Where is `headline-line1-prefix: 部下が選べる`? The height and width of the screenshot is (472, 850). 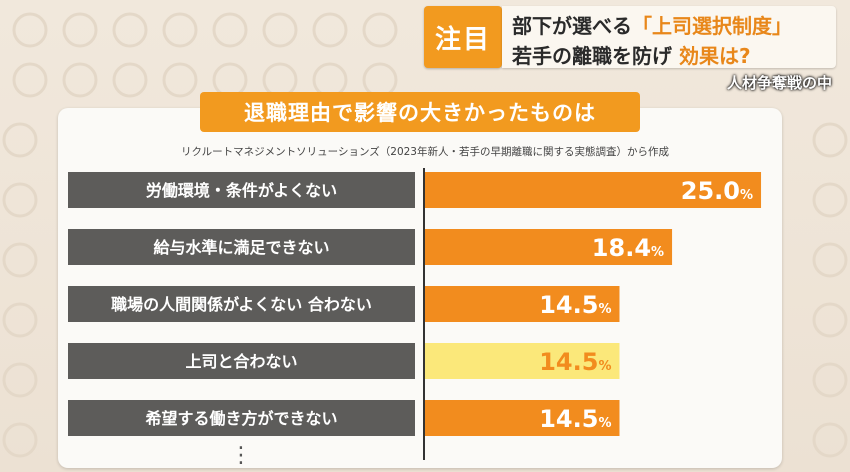
headline-line1-prefix: 部下が選べる is located at coordinates (572, 26).